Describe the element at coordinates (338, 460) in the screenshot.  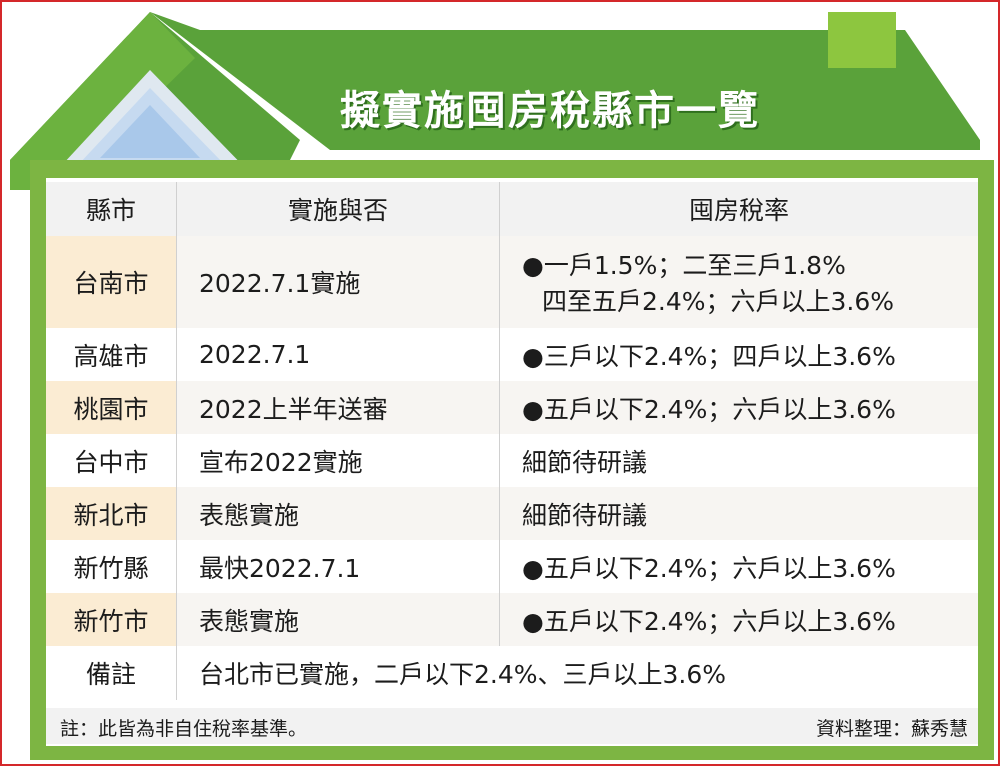
I see `status-cell: 宣布2022實施` at that location.